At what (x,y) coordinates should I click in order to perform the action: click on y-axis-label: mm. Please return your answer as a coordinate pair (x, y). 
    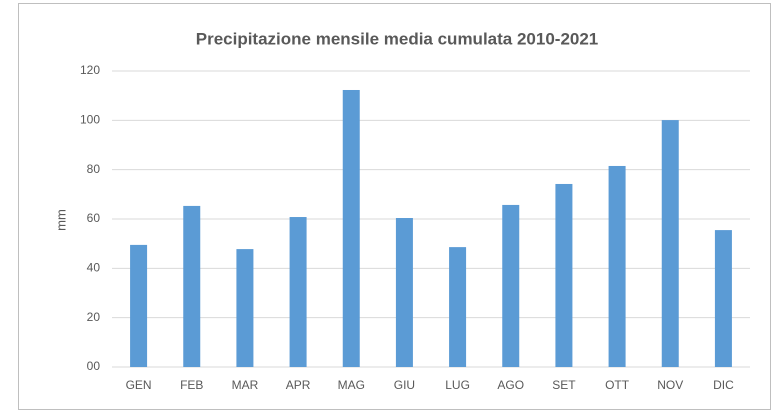
    Looking at the image, I should click on (60, 220).